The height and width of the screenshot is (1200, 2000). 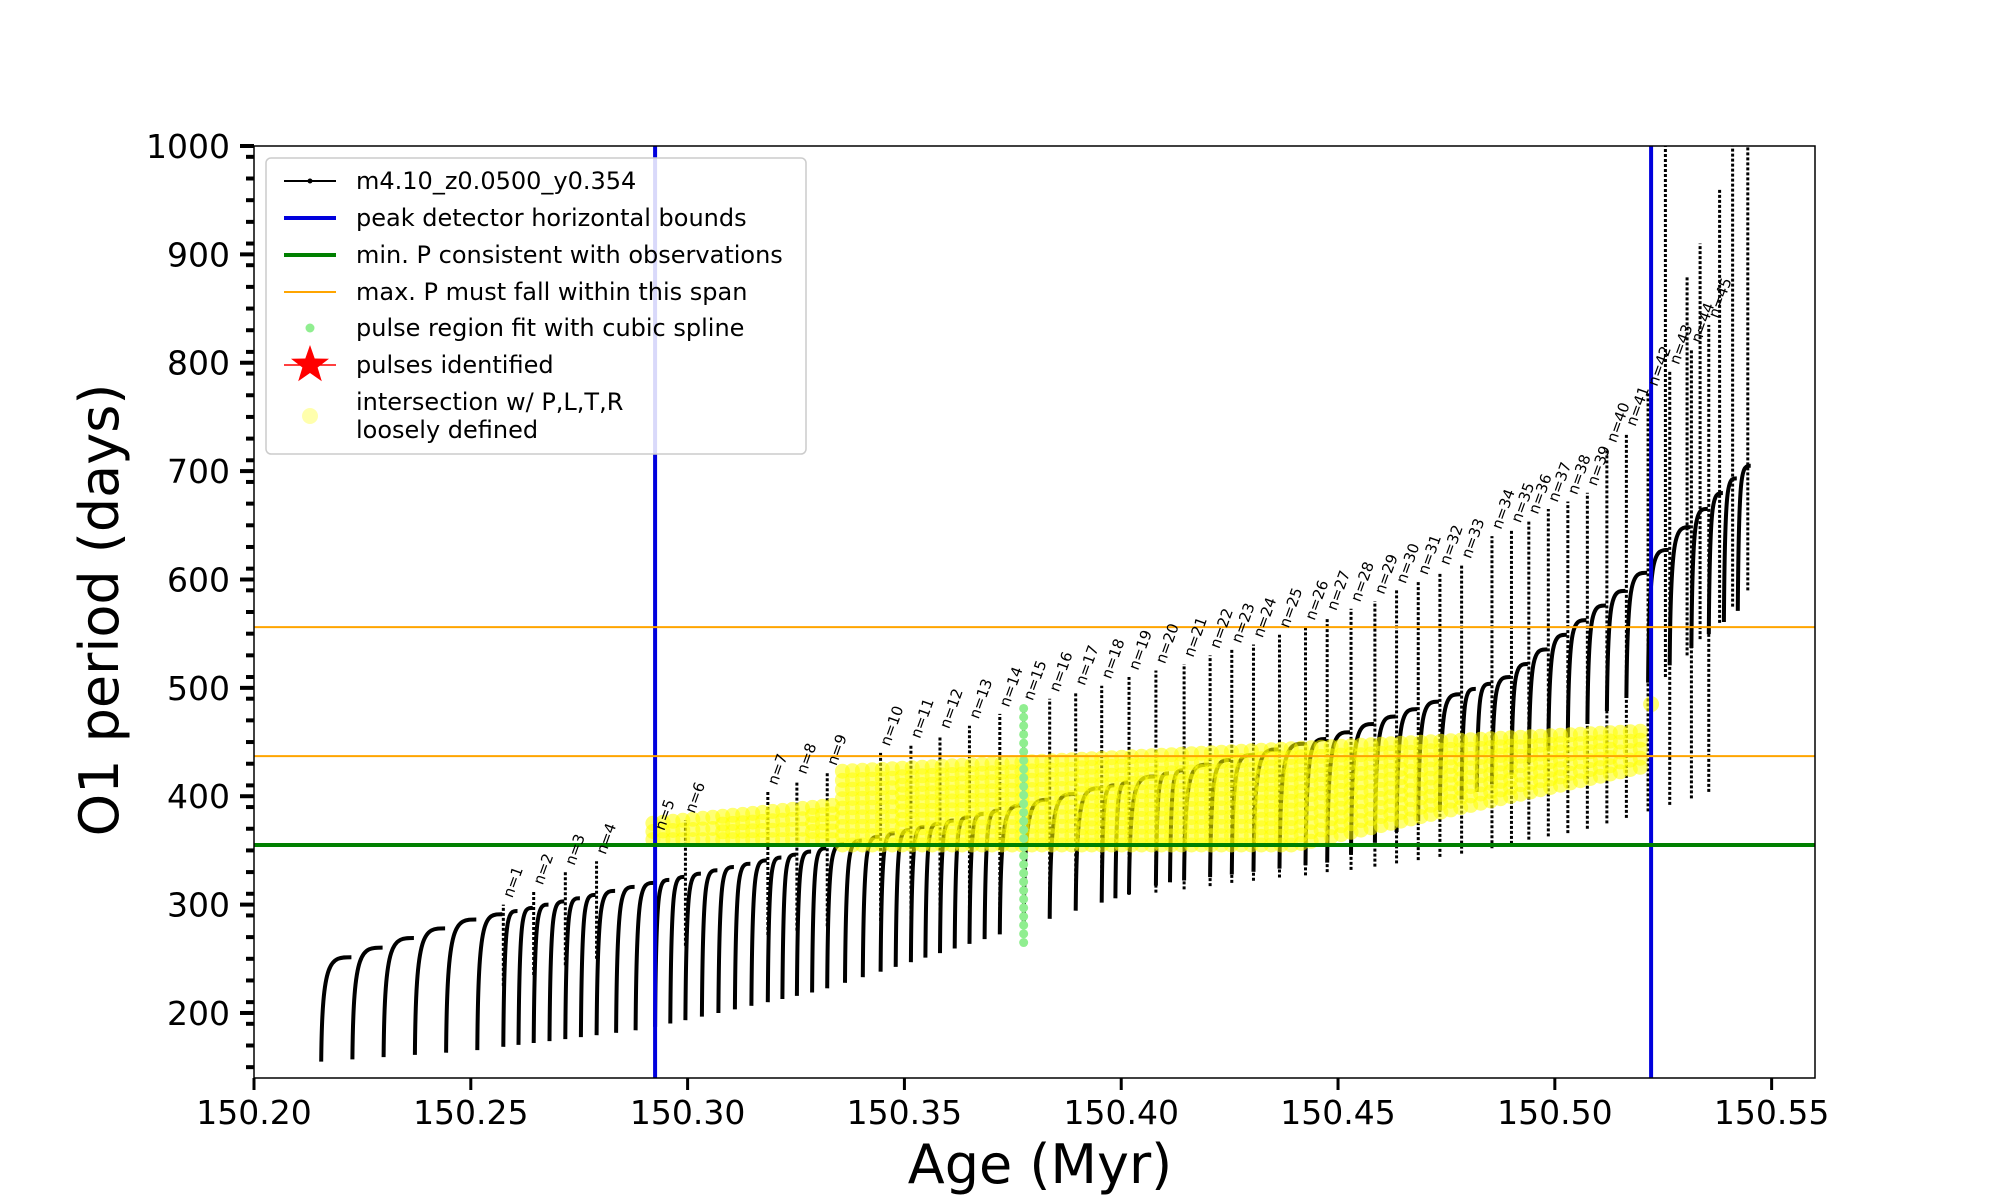 I want to click on pulse-label: n=18, so click(x=1113, y=658).